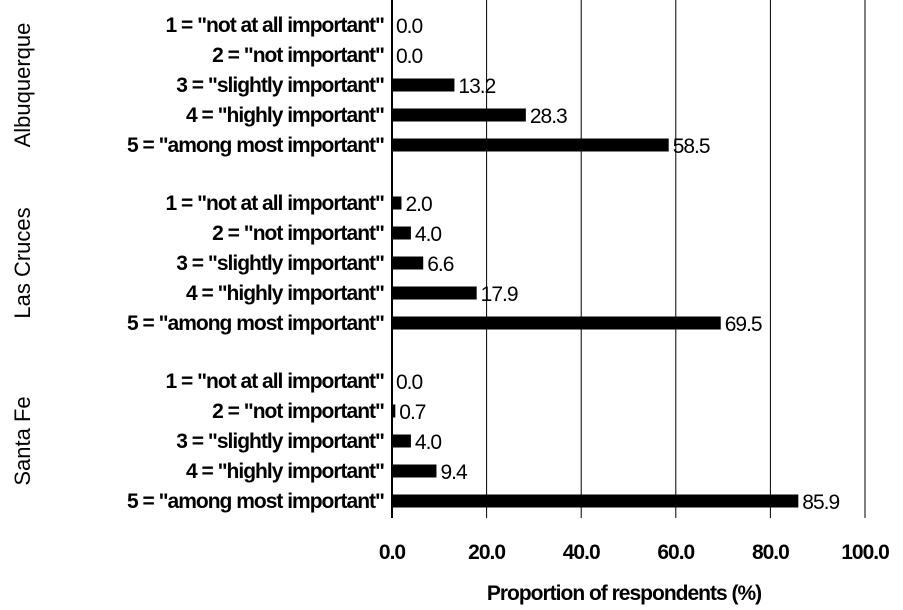 This screenshot has width=903, height=610. I want to click on data-label: 9.4, so click(454, 472).